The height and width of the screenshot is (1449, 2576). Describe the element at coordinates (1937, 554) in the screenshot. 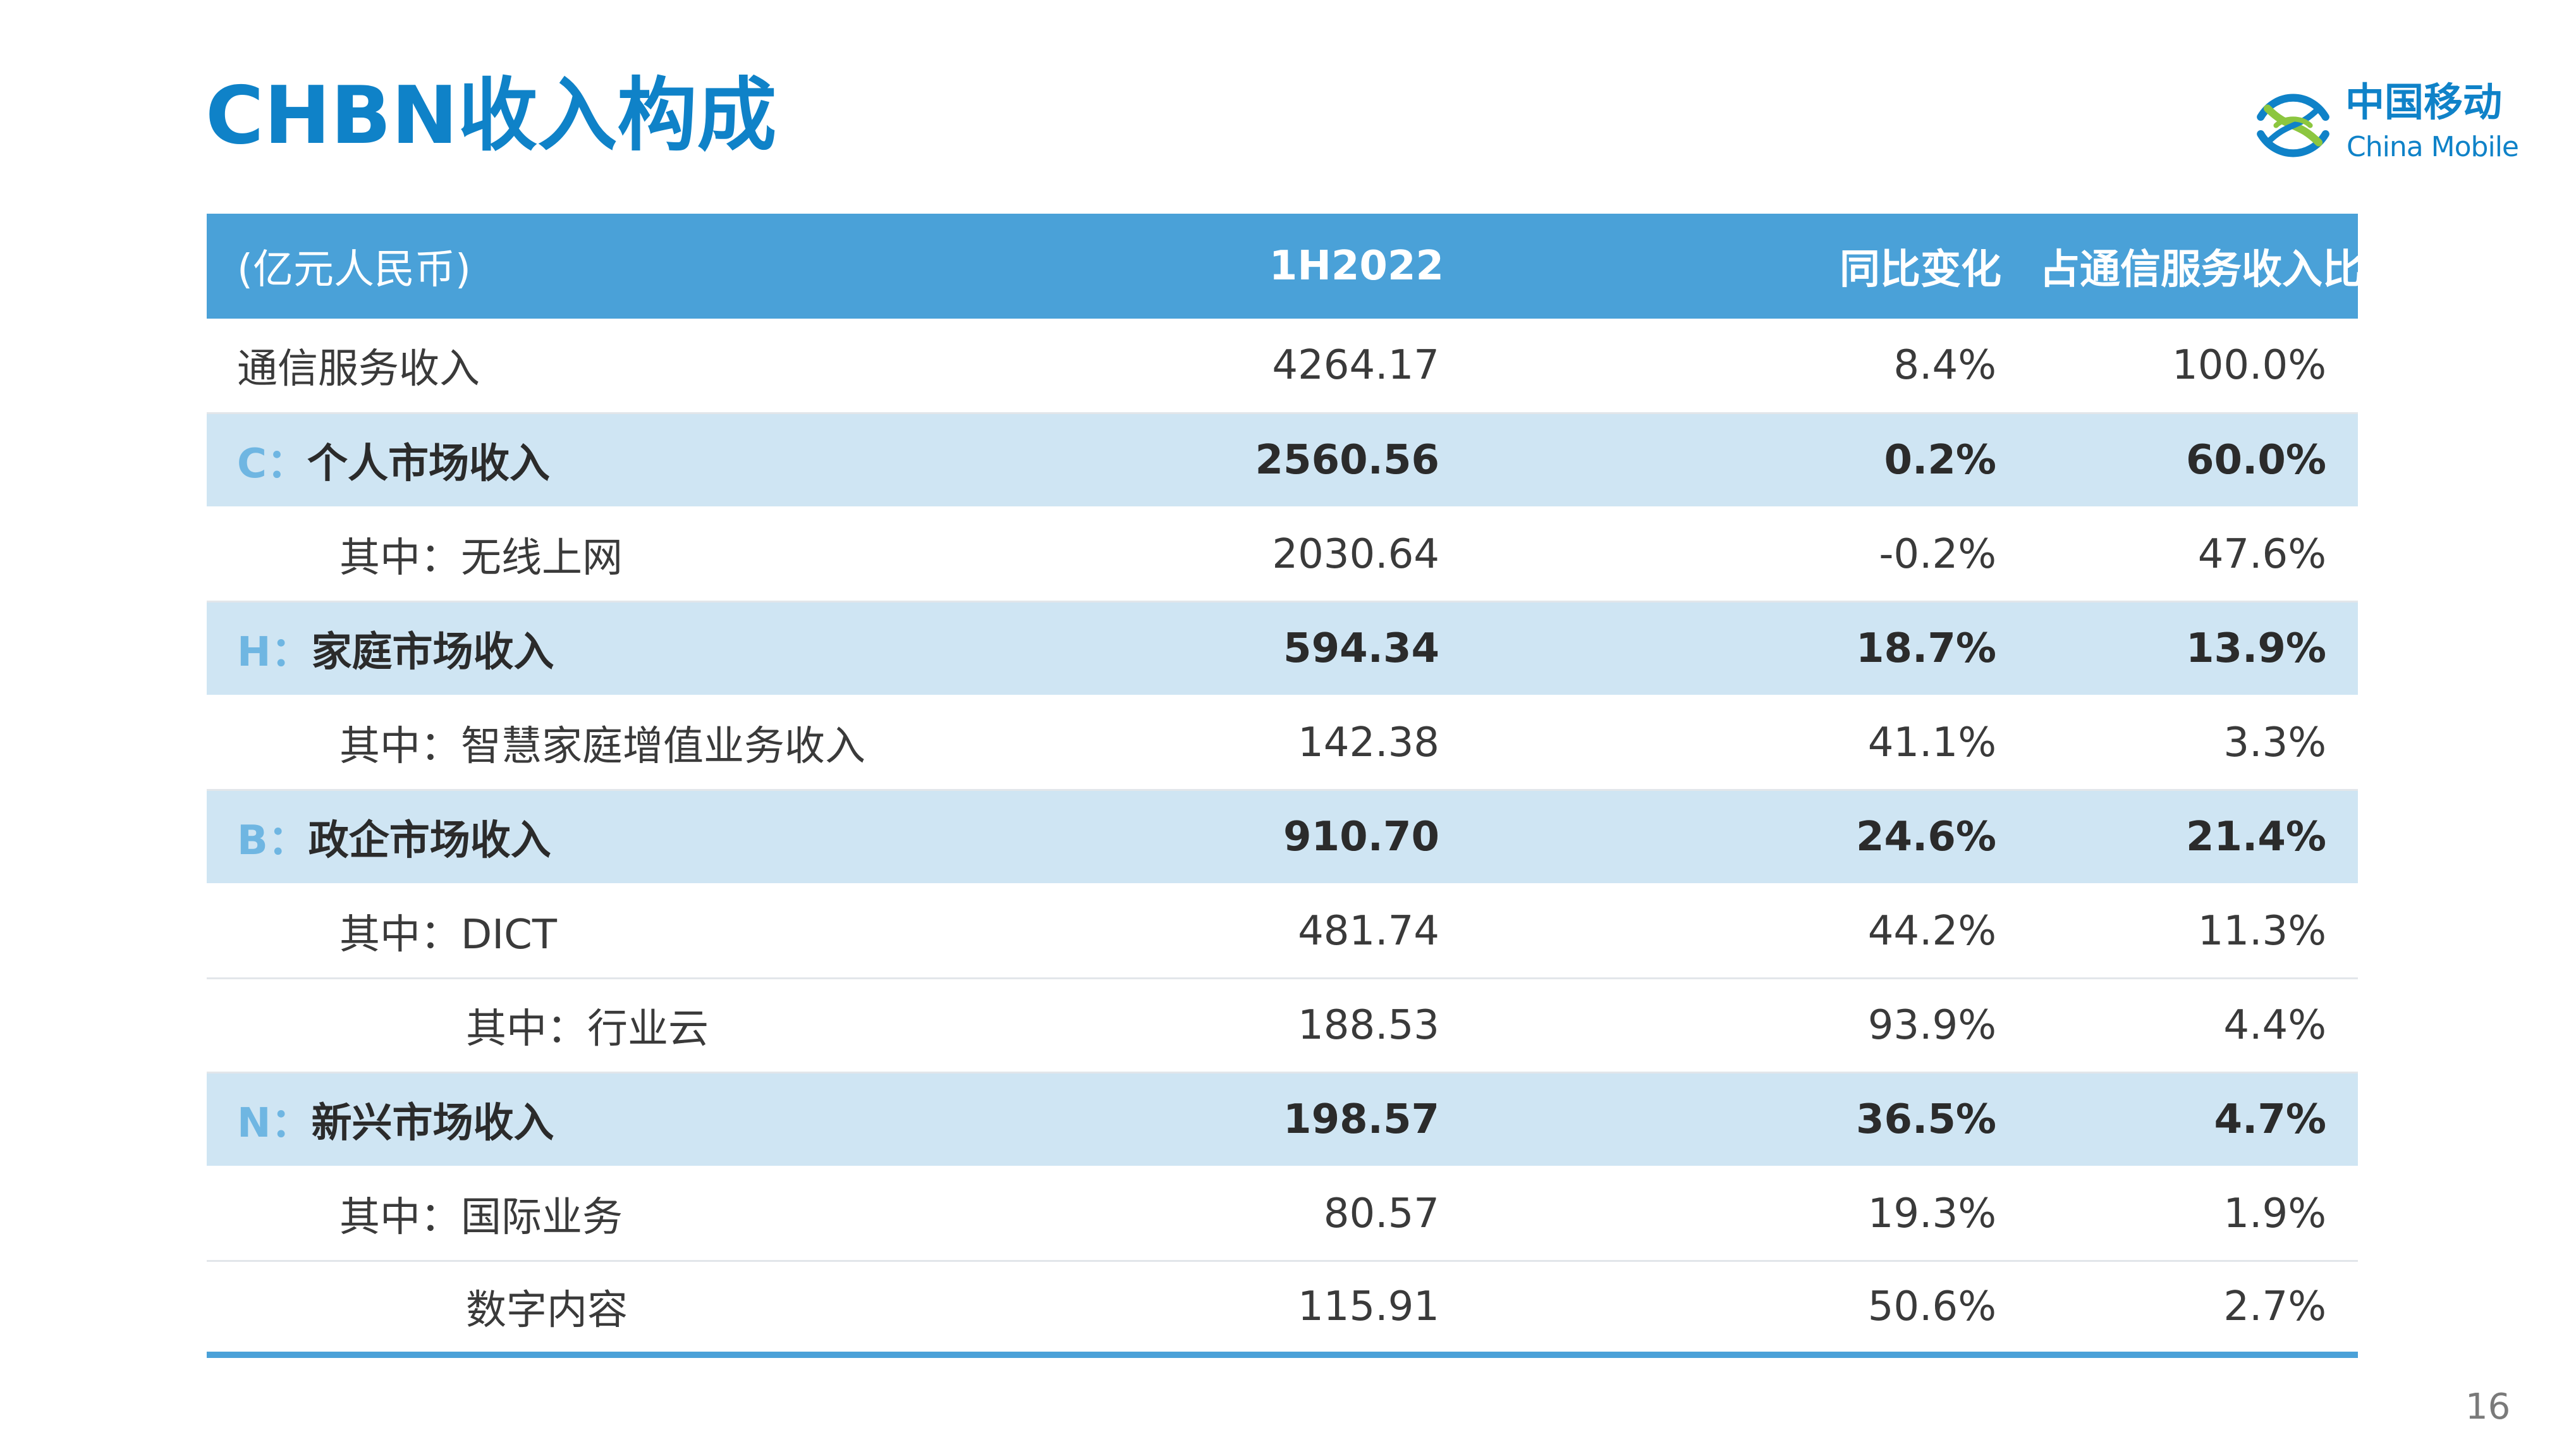

I see `yoy-change: -0.2%` at that location.